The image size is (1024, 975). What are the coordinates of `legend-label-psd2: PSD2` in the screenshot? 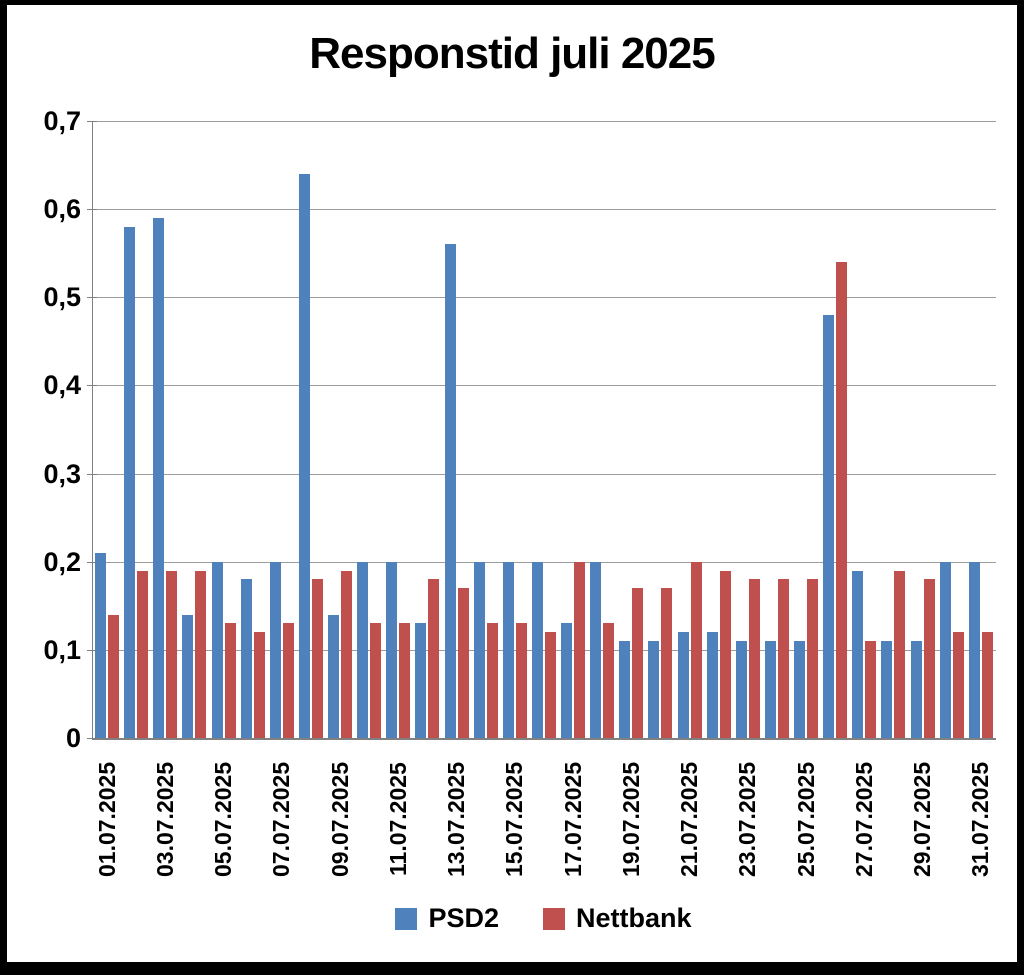 It's located at (464, 918).